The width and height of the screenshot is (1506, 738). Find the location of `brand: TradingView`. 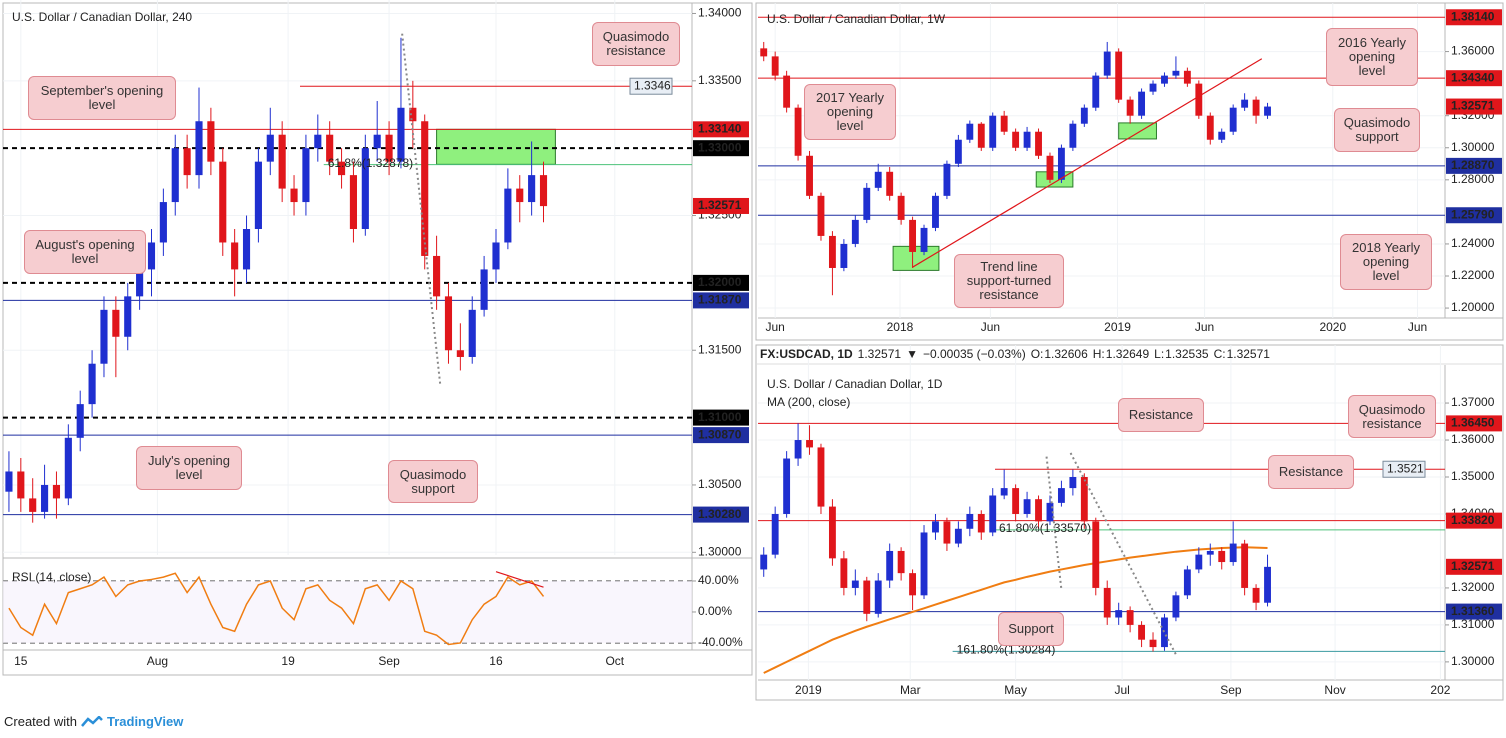

brand: TradingView is located at coordinates (145, 721).